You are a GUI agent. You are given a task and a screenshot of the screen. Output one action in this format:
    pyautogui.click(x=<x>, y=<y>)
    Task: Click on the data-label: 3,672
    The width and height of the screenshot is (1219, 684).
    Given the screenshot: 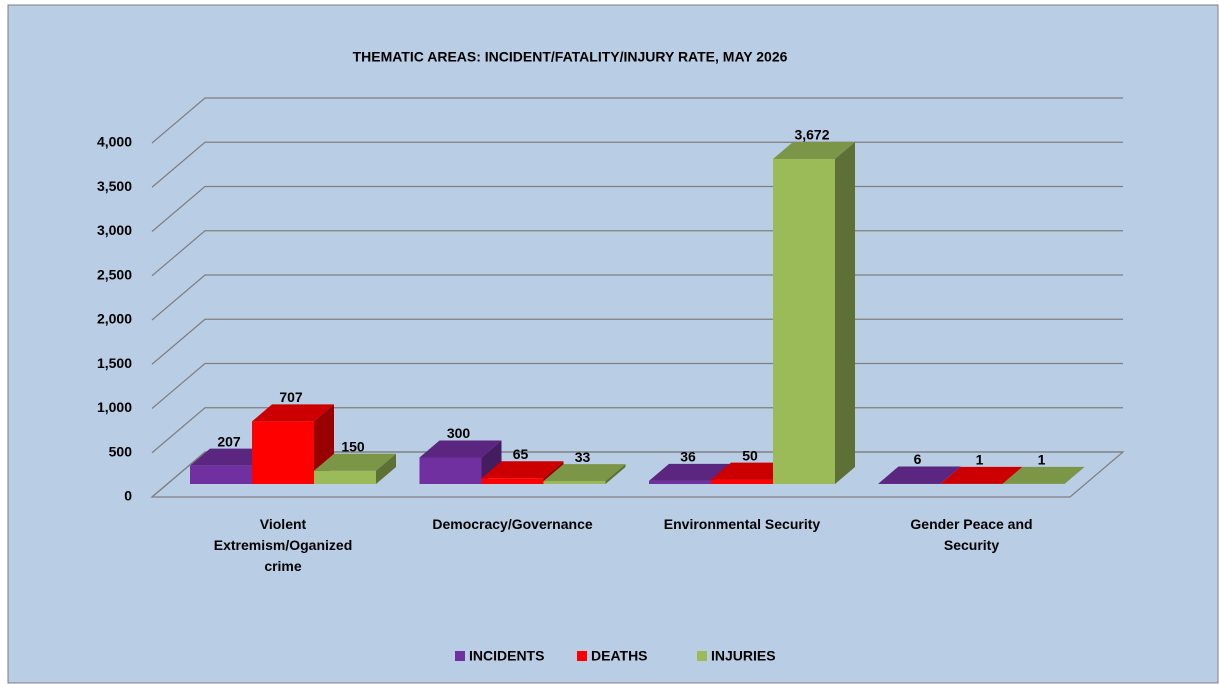 What is the action you would take?
    pyautogui.click(x=811, y=135)
    